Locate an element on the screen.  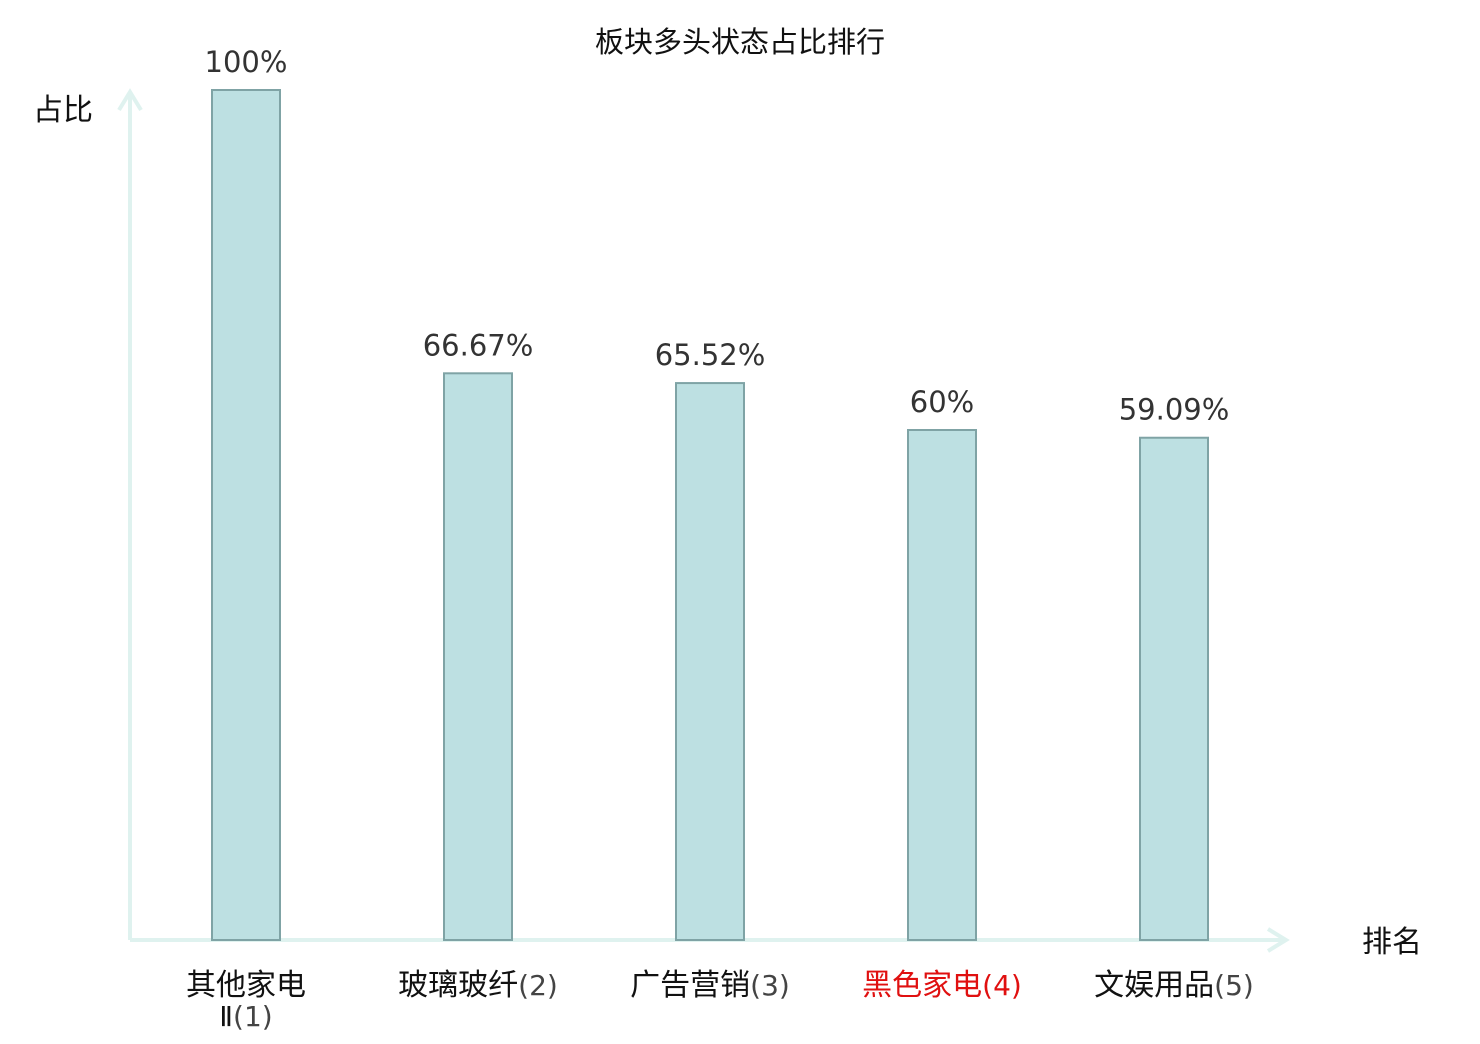
y-axis-label: 占比 is located at coordinates (63, 110).